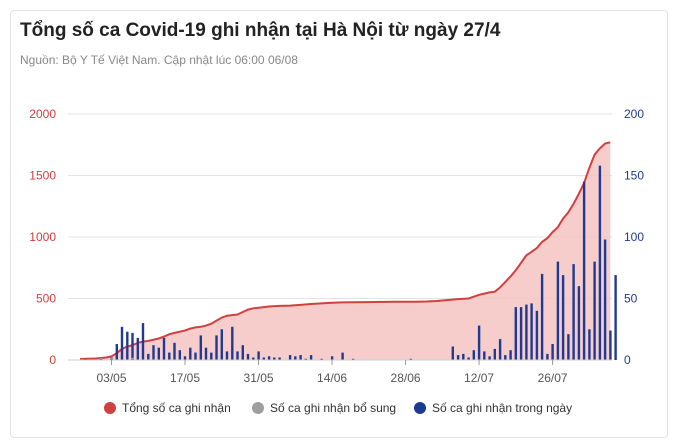 The image size is (680, 448). Describe the element at coordinates (111, 378) in the screenshot. I see `x-tick-label: 03/05` at that location.